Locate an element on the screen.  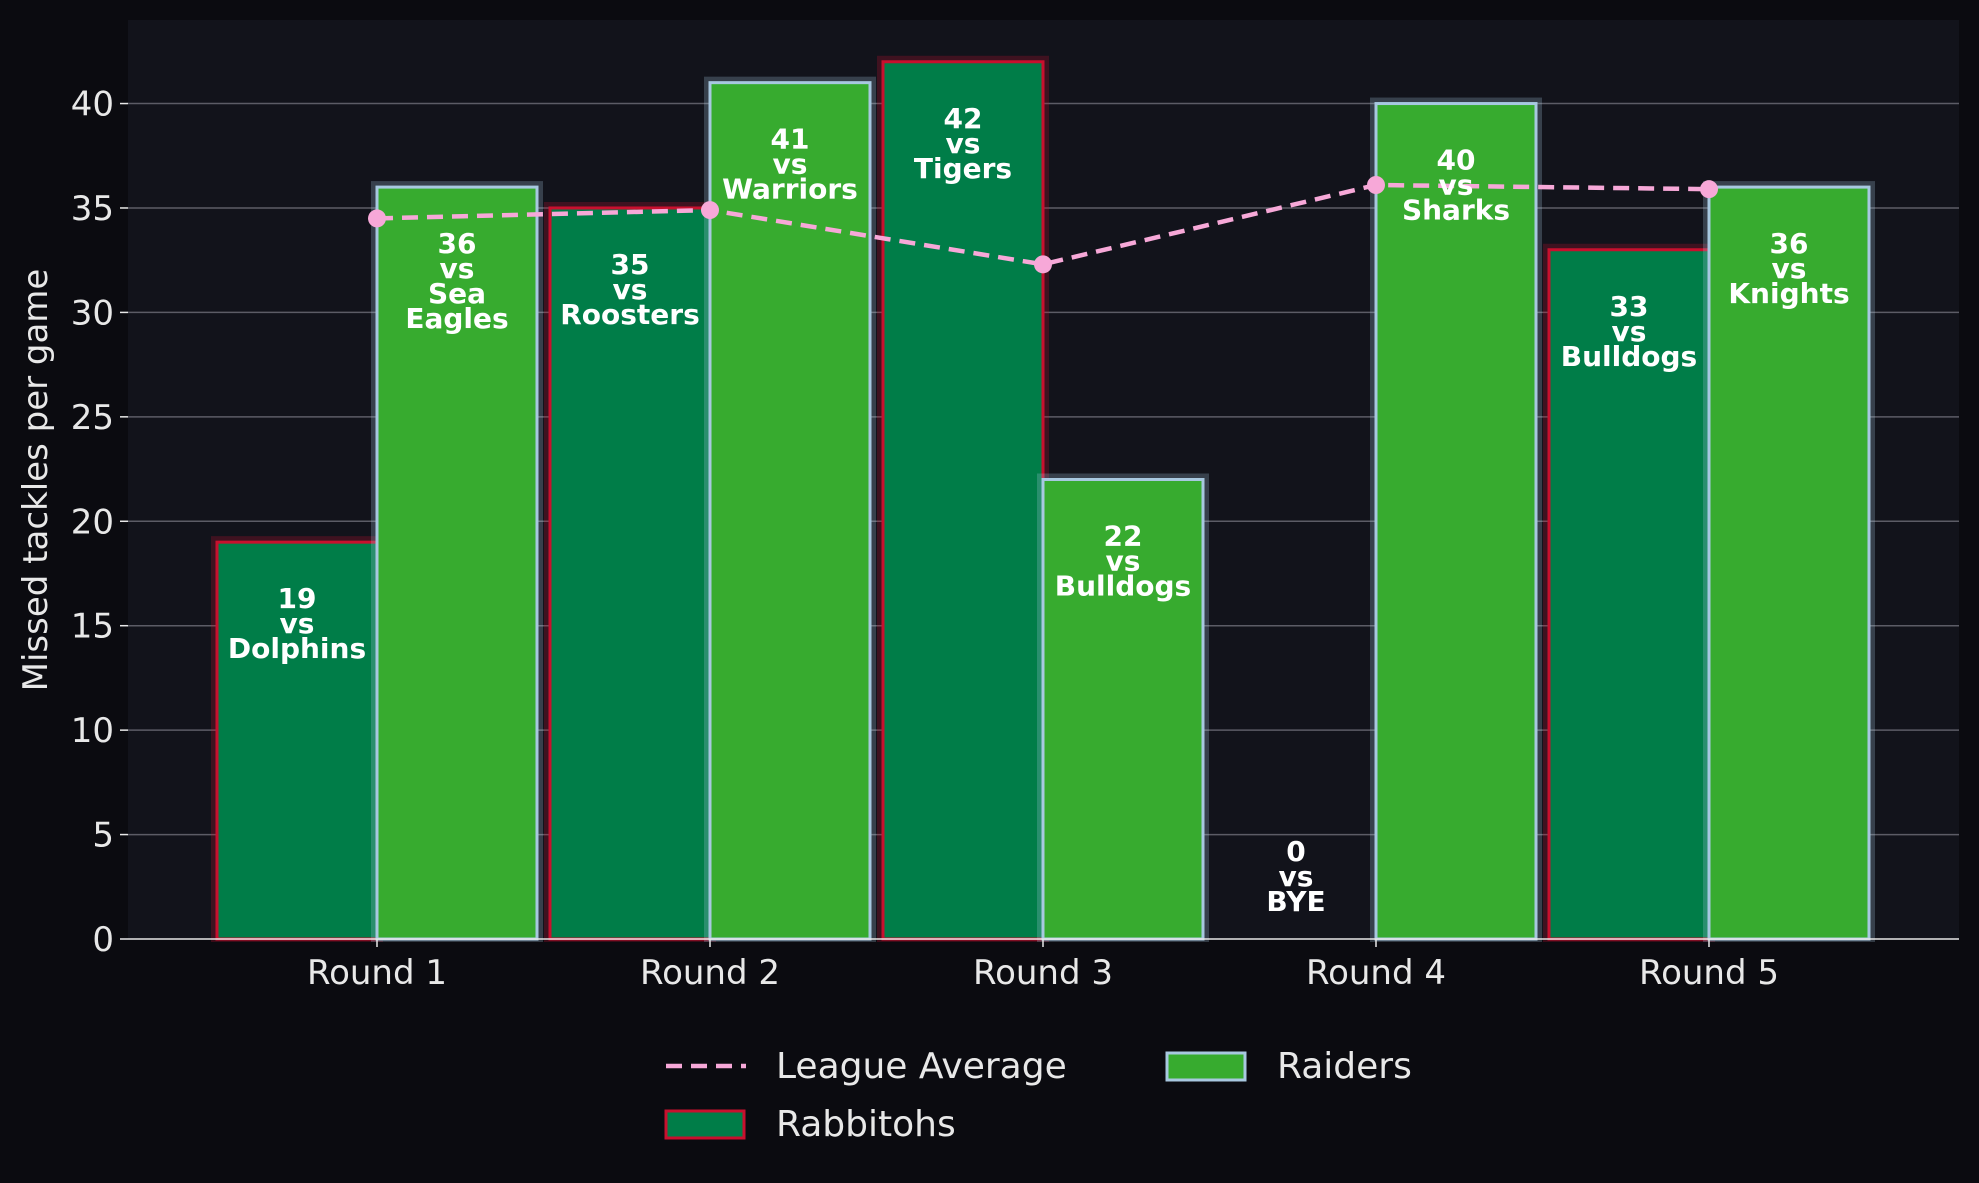
x-tick-label: Round 3 is located at coordinates (1043, 973).